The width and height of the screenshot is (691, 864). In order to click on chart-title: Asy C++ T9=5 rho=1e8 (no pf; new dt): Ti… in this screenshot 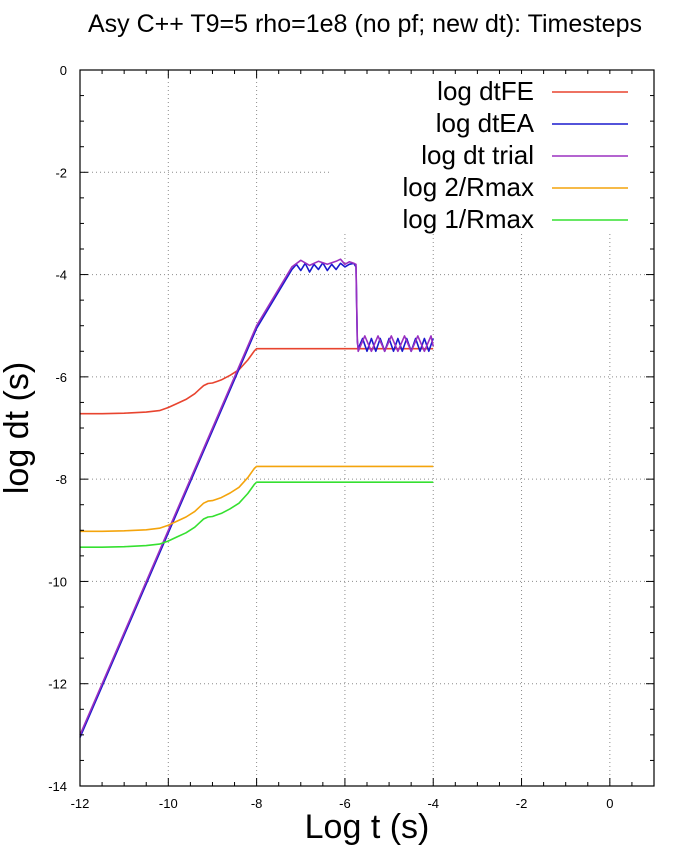, I will do `click(365, 24)`.